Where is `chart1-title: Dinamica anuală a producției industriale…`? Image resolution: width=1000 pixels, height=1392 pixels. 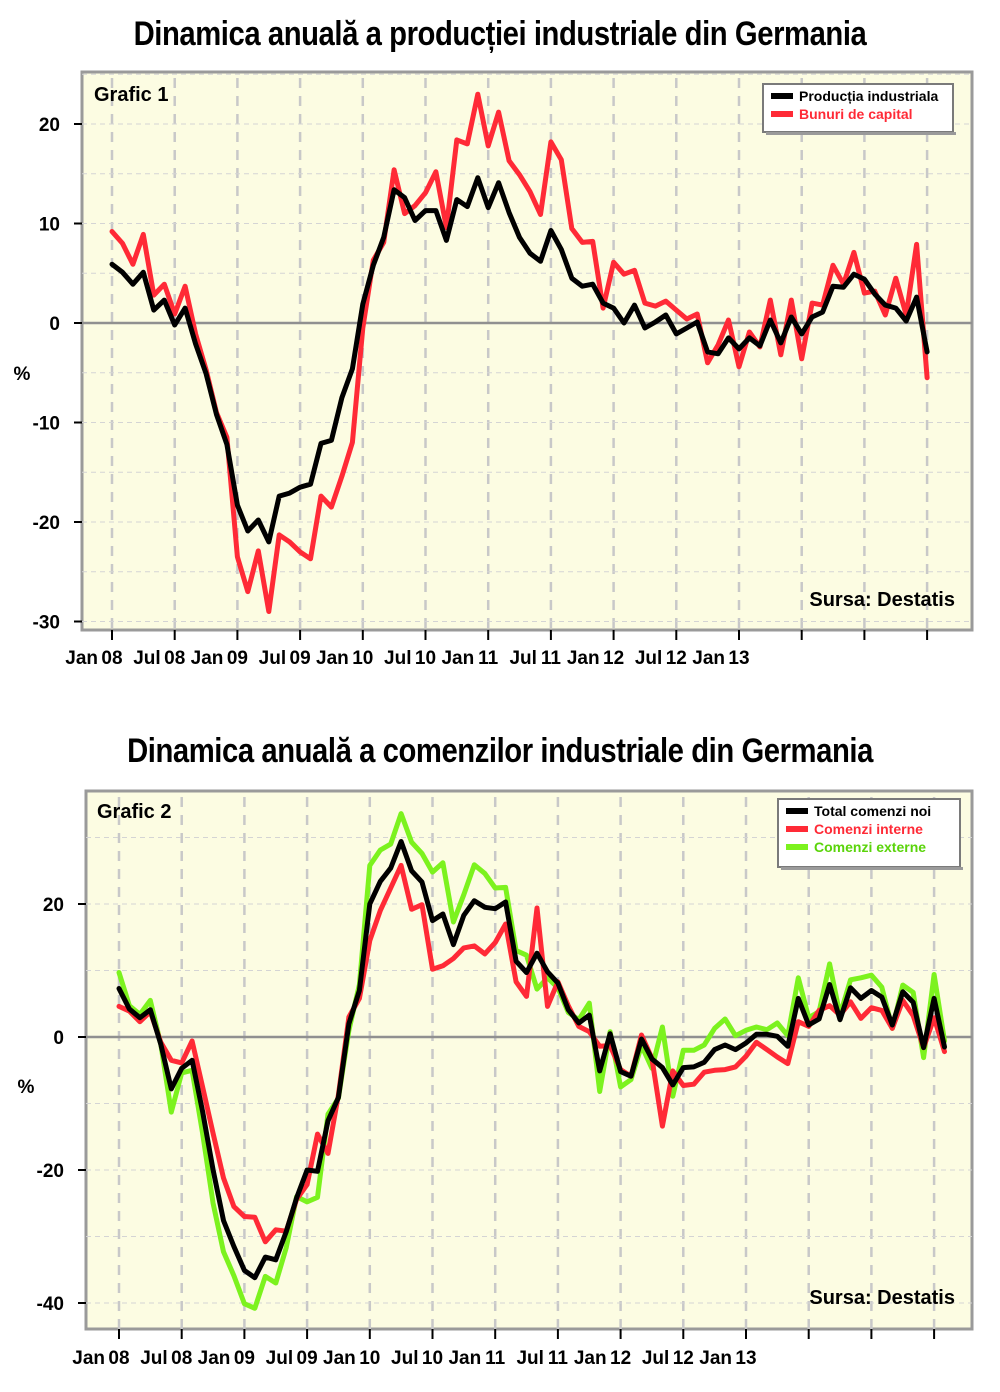 chart1-title: Dinamica anuală a producției industriale… is located at coordinates (500, 34).